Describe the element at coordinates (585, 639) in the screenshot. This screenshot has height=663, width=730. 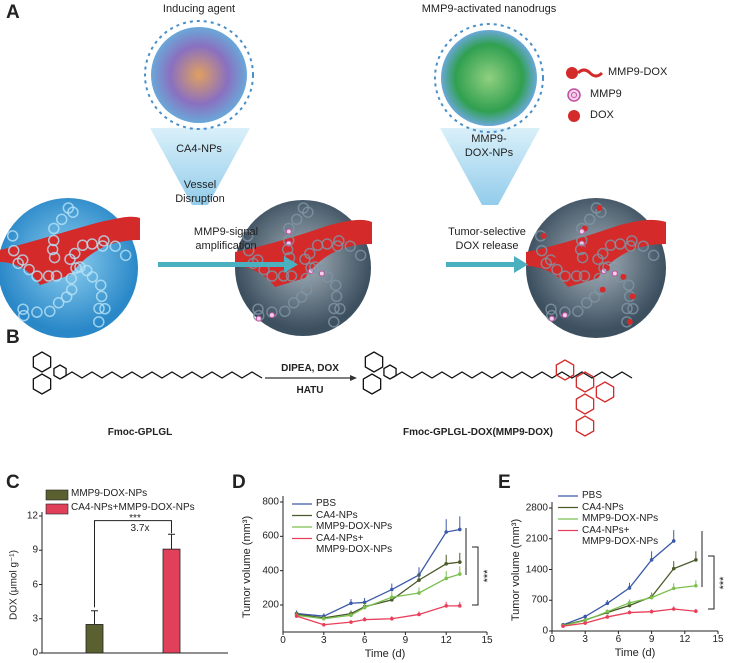
I see `x-tick-label: 3` at that location.